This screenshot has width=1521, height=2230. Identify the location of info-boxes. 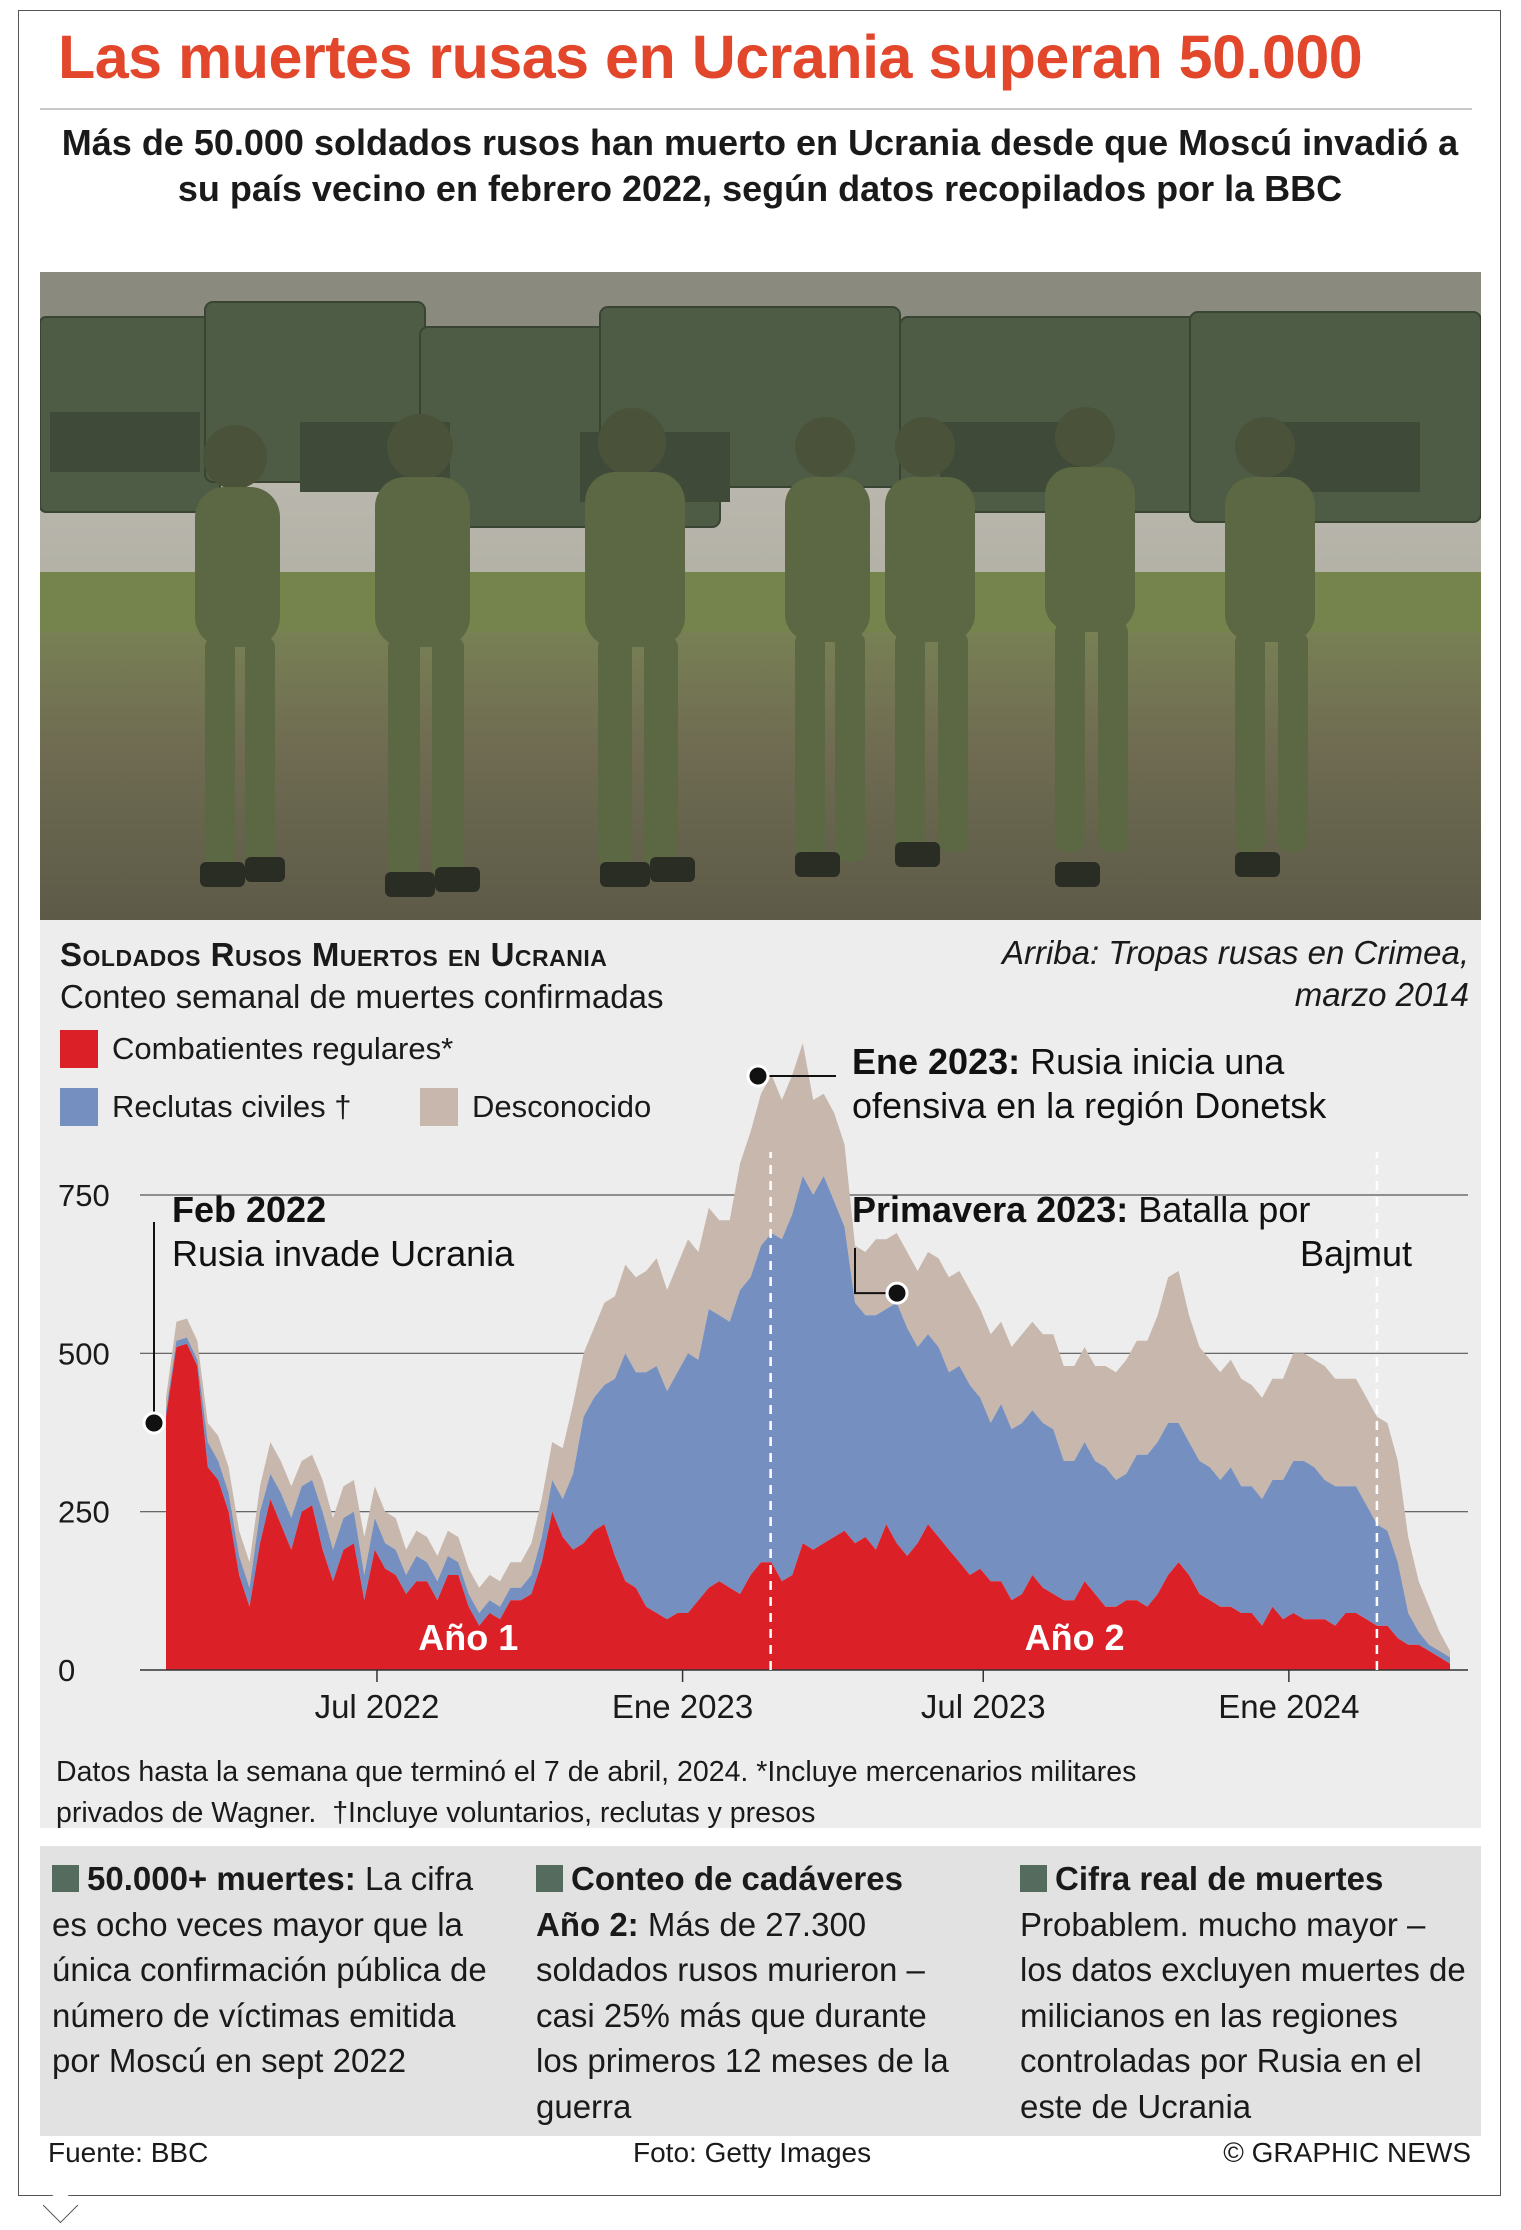
(760, 1991).